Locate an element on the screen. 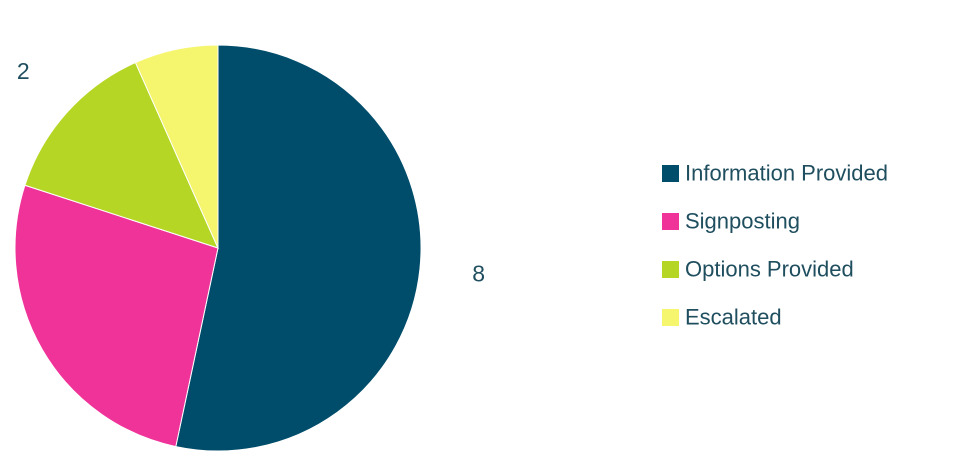 The width and height of the screenshot is (975, 456). data-label-escalated: 1 is located at coordinates (163, 1).